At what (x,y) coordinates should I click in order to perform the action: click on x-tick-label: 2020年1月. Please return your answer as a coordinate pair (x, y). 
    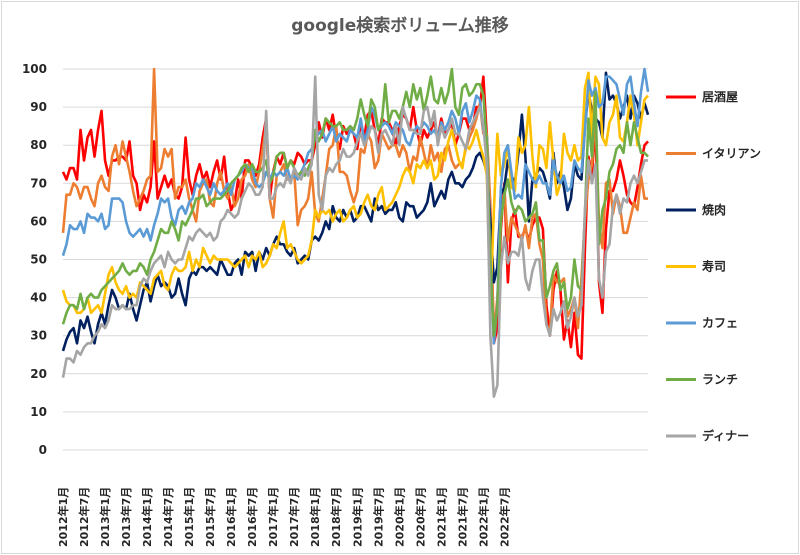
    Looking at the image, I should click on (399, 517).